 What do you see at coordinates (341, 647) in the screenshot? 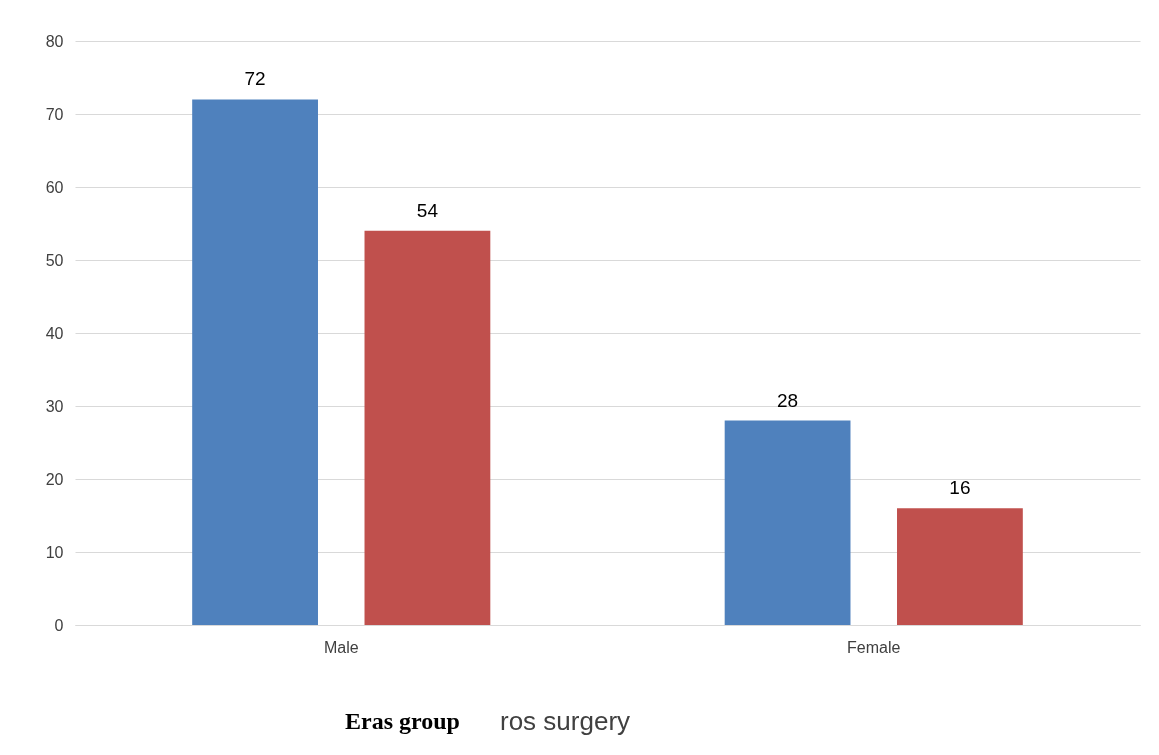
I see `x-tick-label: Male` at bounding box center [341, 647].